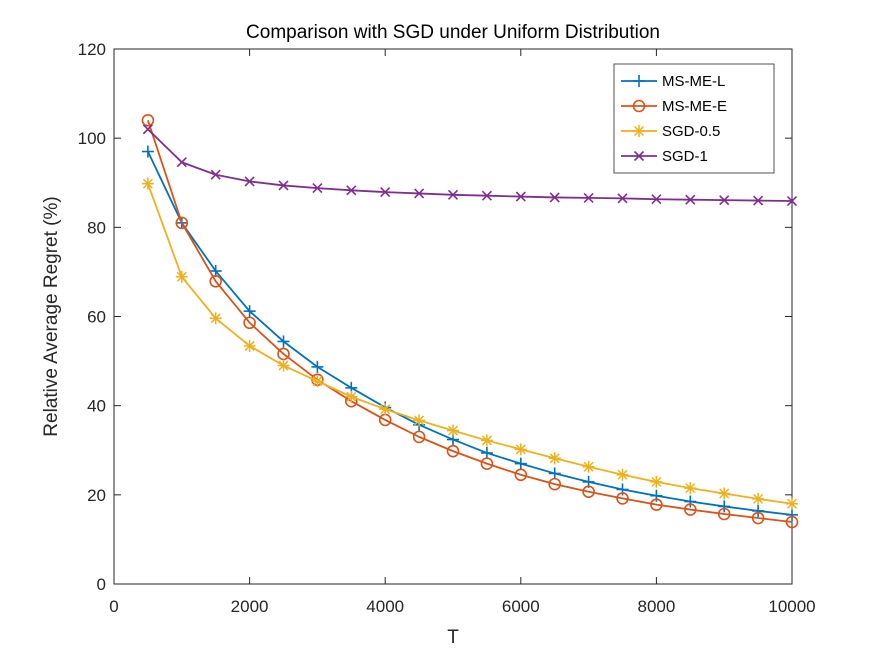 The width and height of the screenshot is (875, 656). I want to click on legend: MS-ME-L MS-ME-E SGD-0.5 SGD-1, so click(694, 118).